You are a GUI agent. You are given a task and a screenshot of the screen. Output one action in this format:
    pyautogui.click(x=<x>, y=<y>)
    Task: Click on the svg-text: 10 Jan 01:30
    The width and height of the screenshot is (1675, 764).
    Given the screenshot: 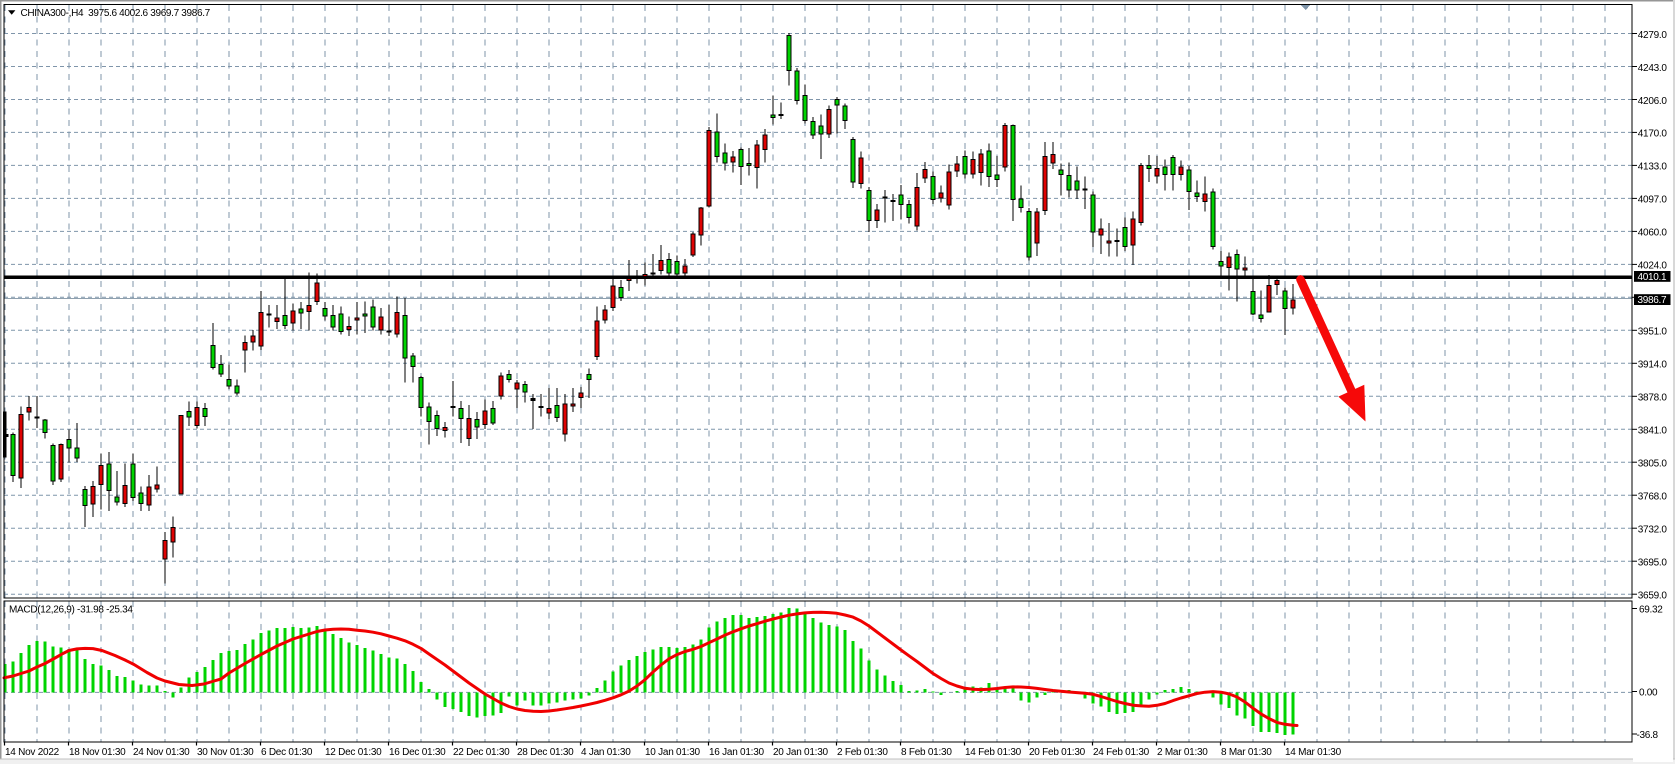 What is the action you would take?
    pyautogui.click(x=673, y=752)
    